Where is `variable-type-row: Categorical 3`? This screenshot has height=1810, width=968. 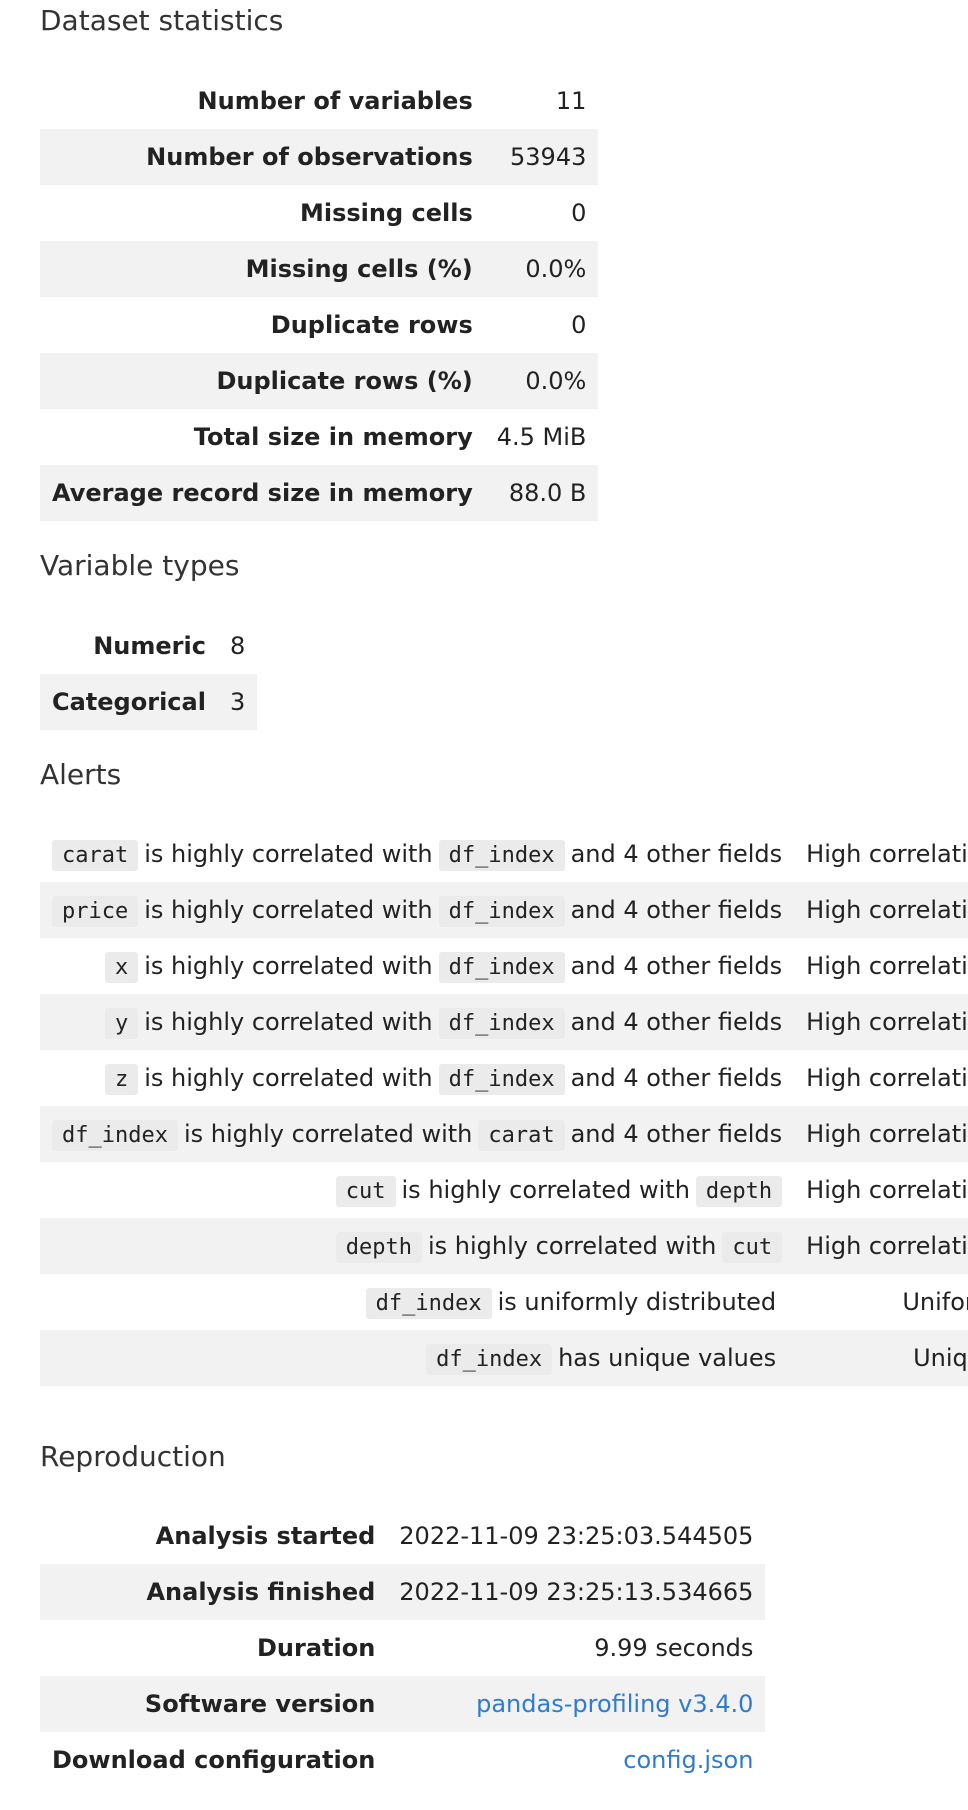 variable-type-row: Categorical 3 is located at coordinates (149, 702).